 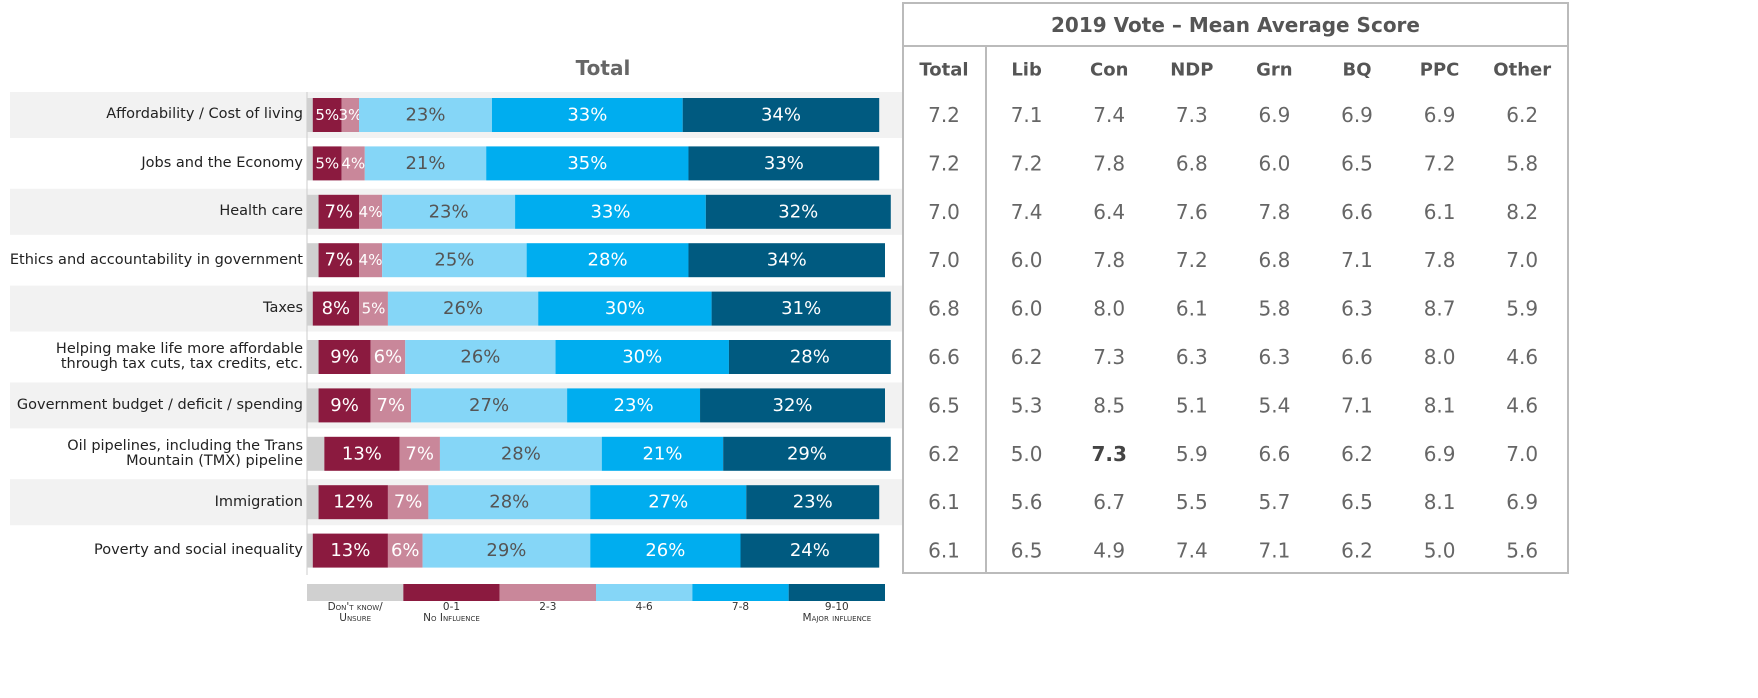 What do you see at coordinates (1108, 454) in the screenshot?
I see `table-cell: 7.3` at bounding box center [1108, 454].